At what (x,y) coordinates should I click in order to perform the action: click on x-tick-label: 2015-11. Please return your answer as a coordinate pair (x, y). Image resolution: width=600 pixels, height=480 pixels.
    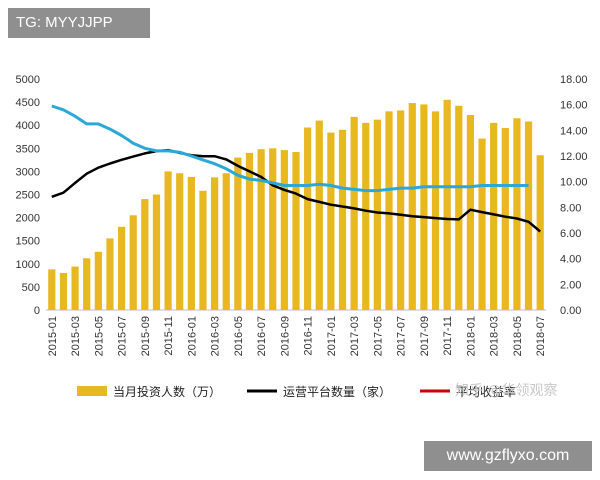
    Looking at the image, I should click on (169, 336).